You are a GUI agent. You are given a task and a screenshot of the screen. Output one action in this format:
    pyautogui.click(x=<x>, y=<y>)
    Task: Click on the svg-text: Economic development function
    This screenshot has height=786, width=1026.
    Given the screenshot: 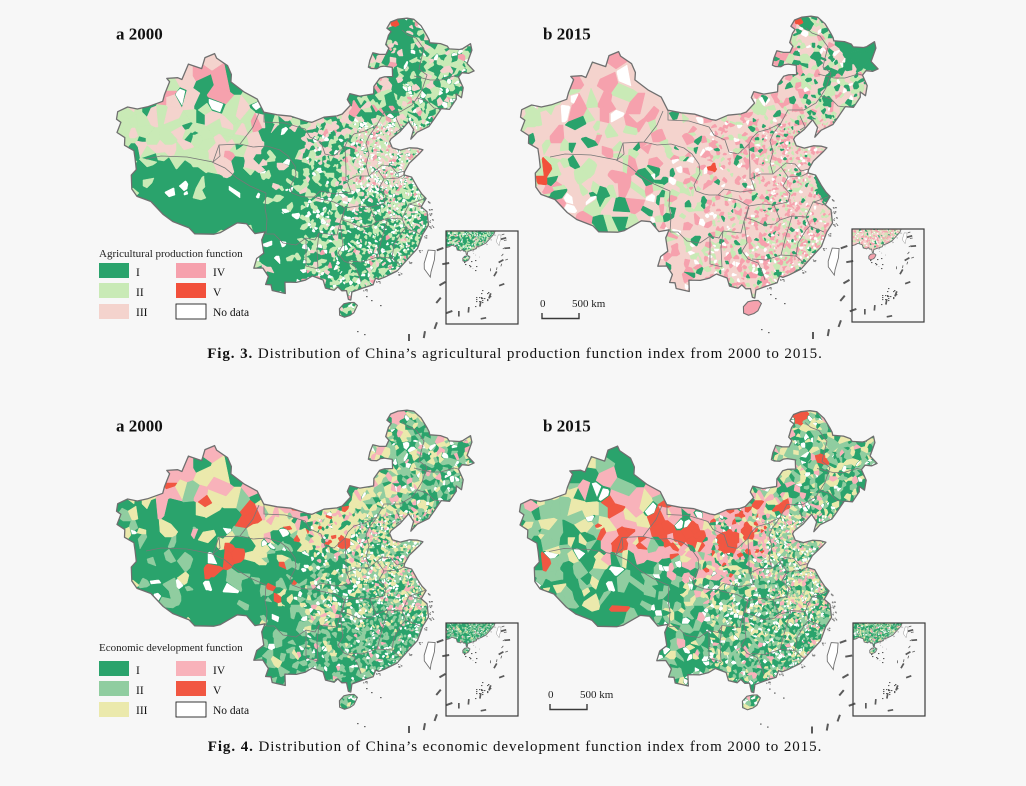 What is the action you would take?
    pyautogui.click(x=171, y=648)
    